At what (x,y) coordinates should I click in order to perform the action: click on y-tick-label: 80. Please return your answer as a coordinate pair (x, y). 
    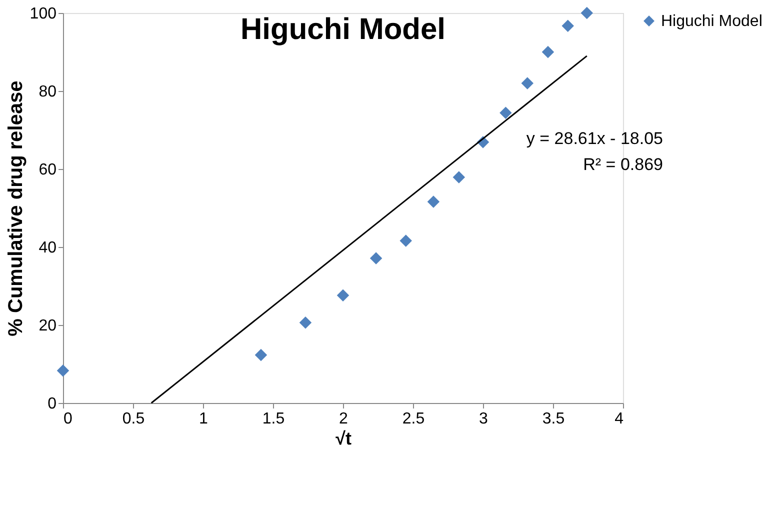
    Looking at the image, I should click on (47, 92).